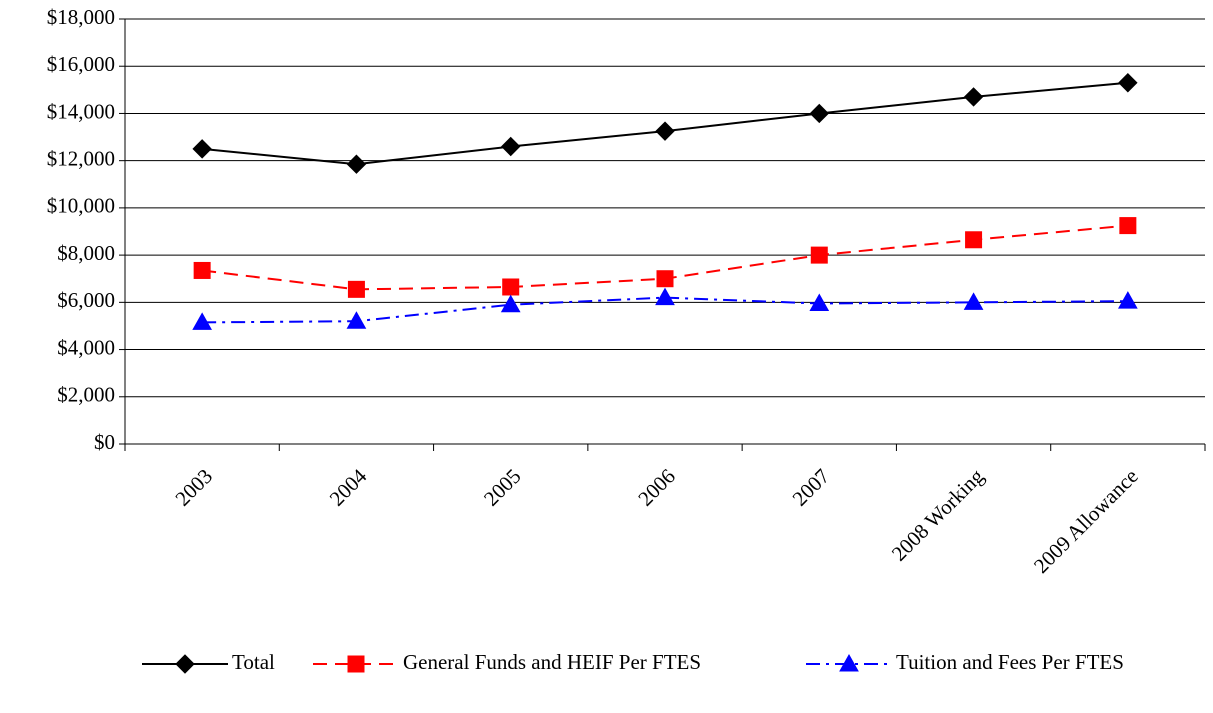 The width and height of the screenshot is (1213, 713). I want to click on legend-label: General Funds and HEIF Per FTES, so click(552, 662).